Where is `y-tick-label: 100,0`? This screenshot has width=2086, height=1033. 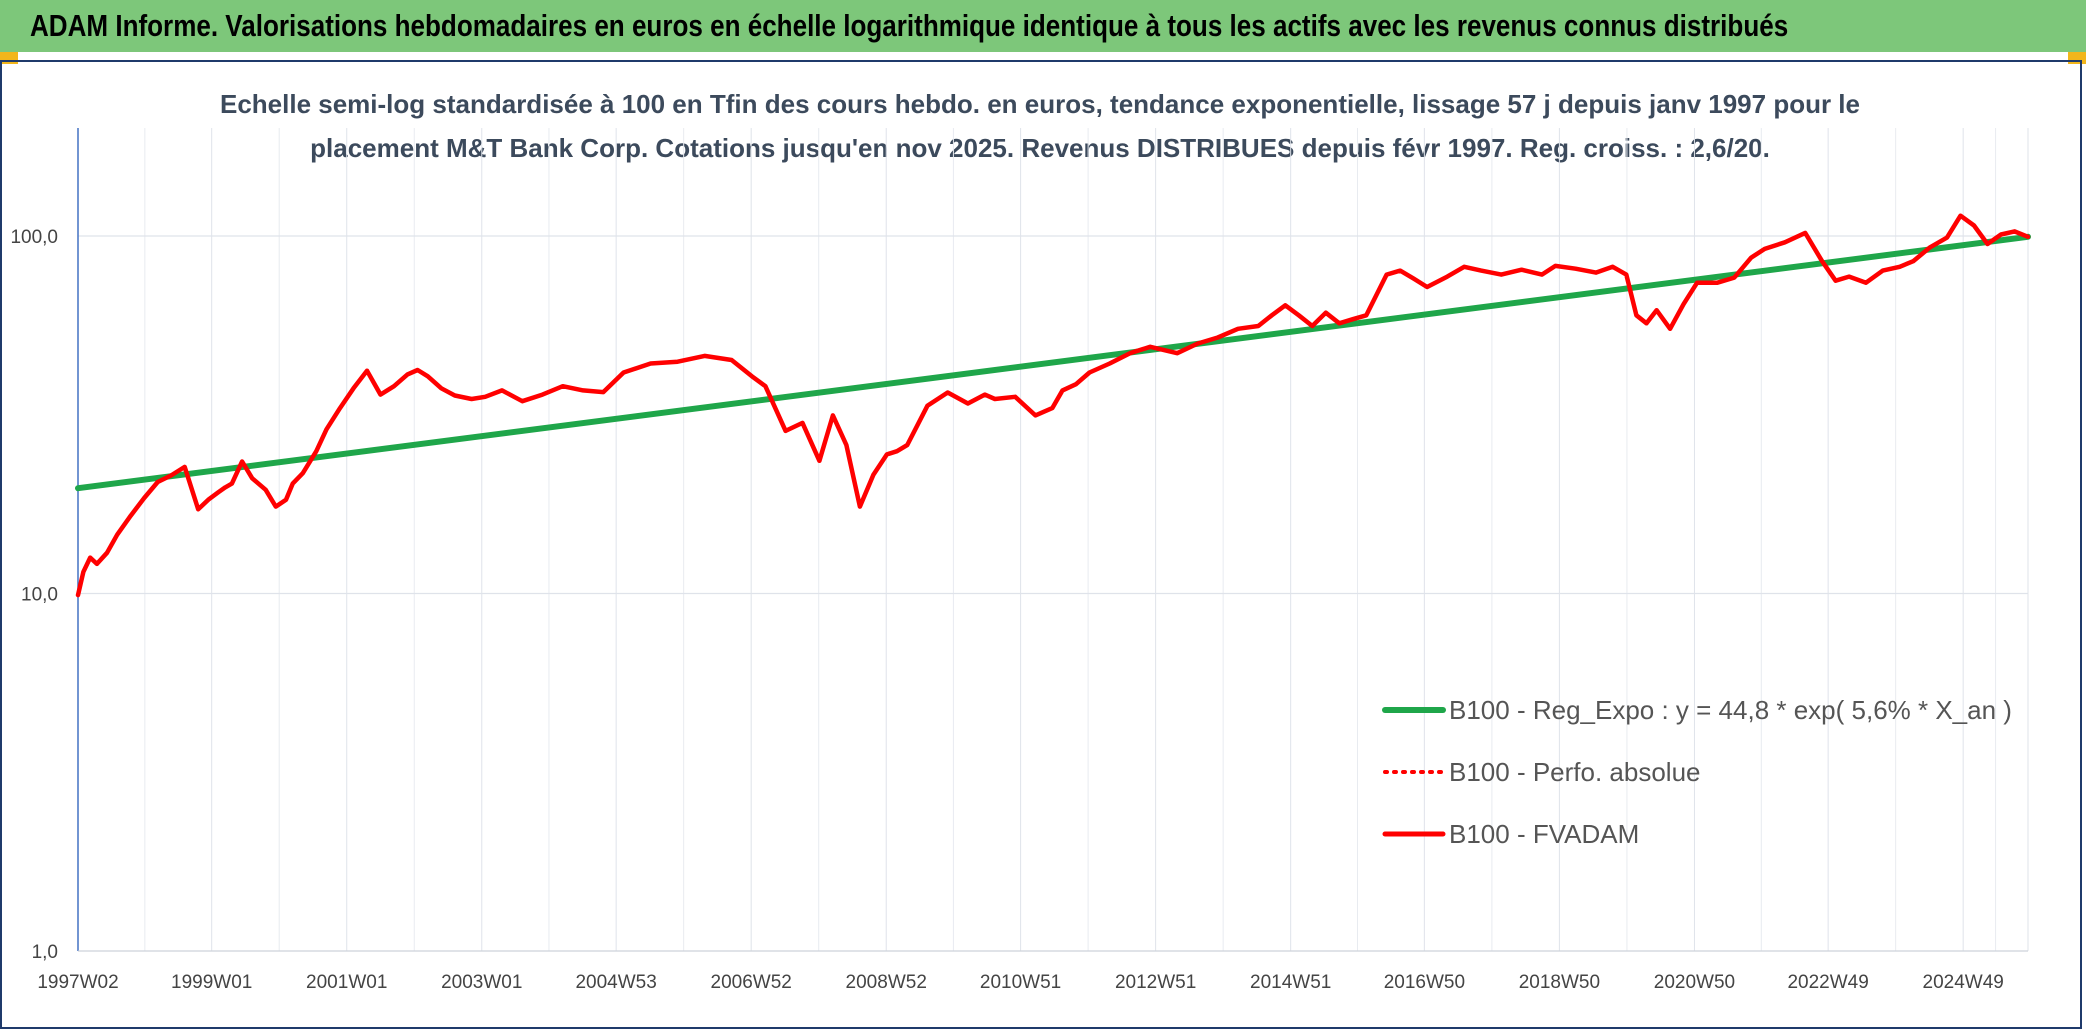 y-tick-label: 100,0 is located at coordinates (34, 237).